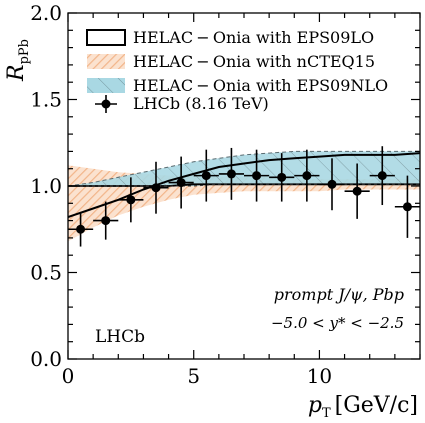  I want to click on x-tick-label: 0, so click(68, 376).